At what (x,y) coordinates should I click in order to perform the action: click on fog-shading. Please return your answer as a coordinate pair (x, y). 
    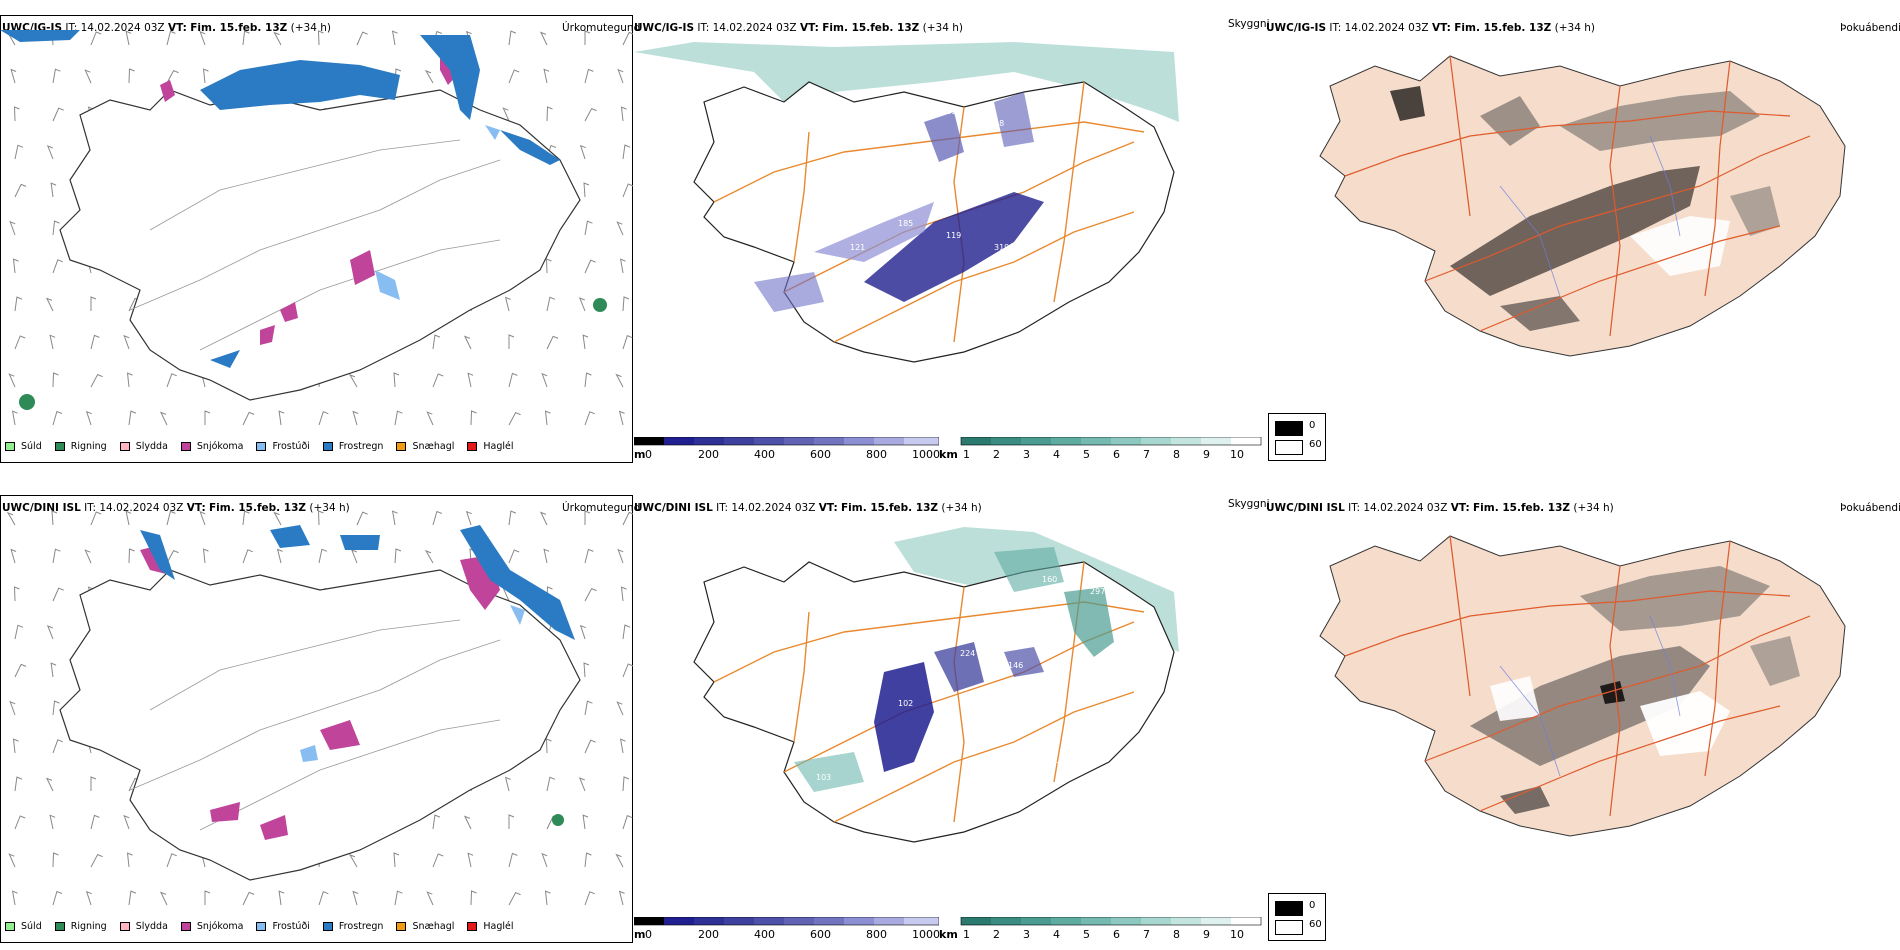
    Looking at the image, I should click on (1585, 208).